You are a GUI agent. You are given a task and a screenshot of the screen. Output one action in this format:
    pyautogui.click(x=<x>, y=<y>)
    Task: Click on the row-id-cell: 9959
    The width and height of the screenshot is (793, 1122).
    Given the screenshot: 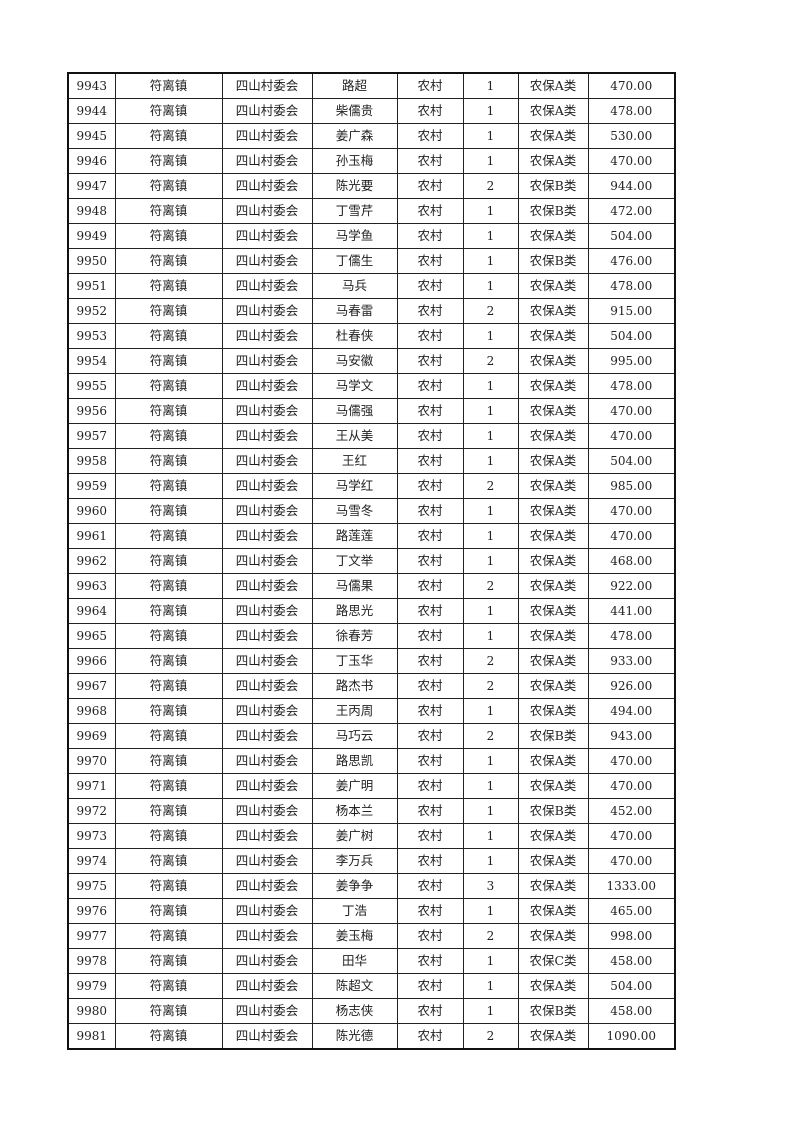 What is the action you would take?
    pyautogui.click(x=91, y=486)
    